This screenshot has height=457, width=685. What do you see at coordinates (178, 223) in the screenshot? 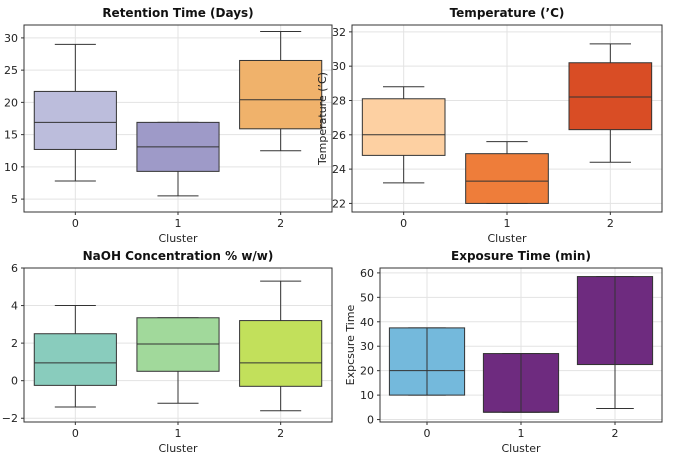
I see `retention-time-xtick-label: 1` at bounding box center [178, 223].